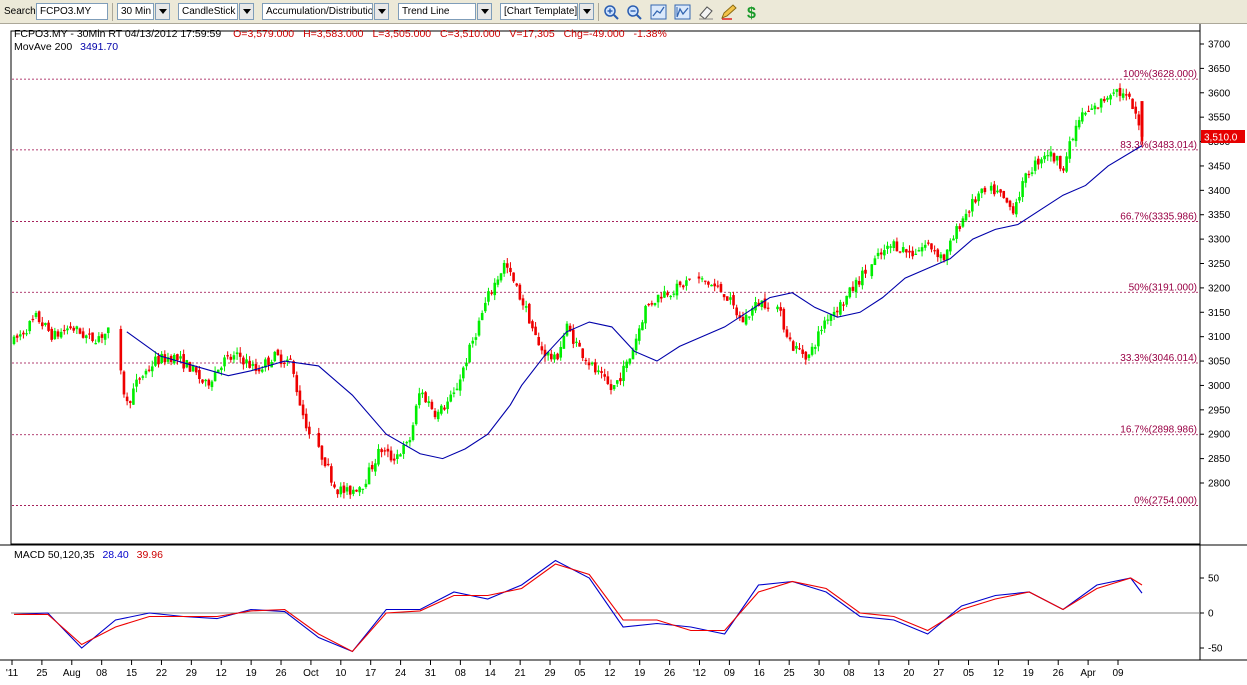 Image resolution: width=1247 pixels, height=685 pixels. What do you see at coordinates (820, 673) in the screenshot?
I see `time-tick-label: 30` at bounding box center [820, 673].